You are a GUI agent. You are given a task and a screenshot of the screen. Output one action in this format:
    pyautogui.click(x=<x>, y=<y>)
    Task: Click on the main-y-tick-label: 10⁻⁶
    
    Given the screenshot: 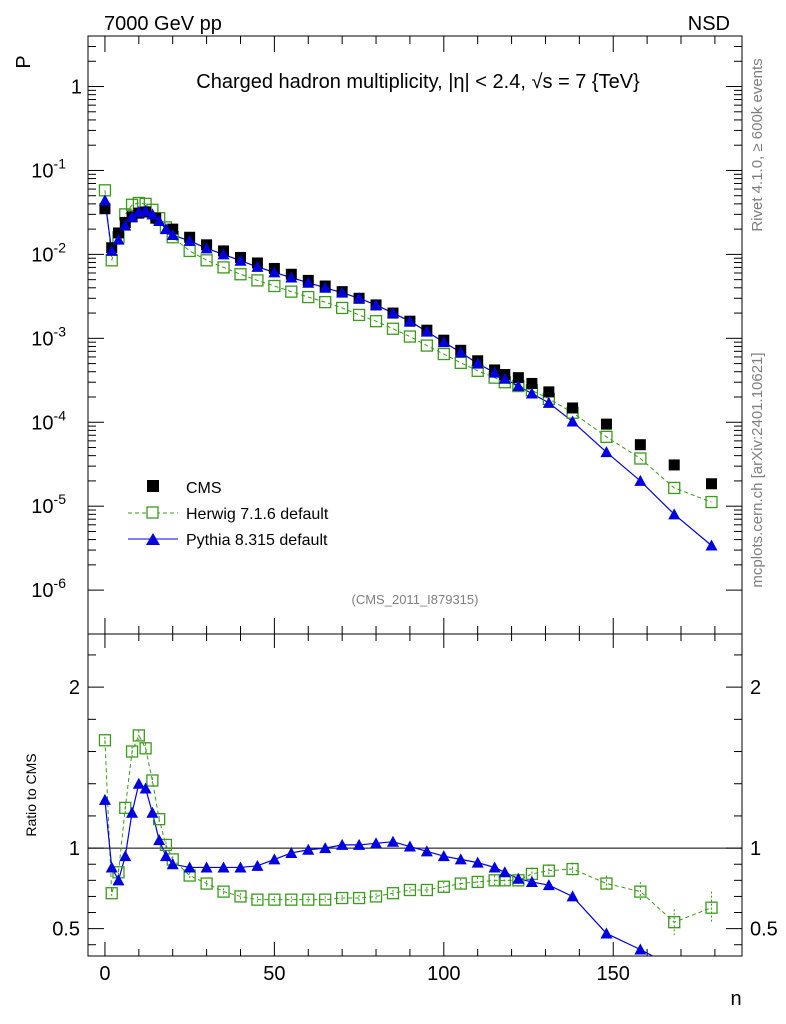 What is the action you would take?
    pyautogui.click(x=48, y=588)
    